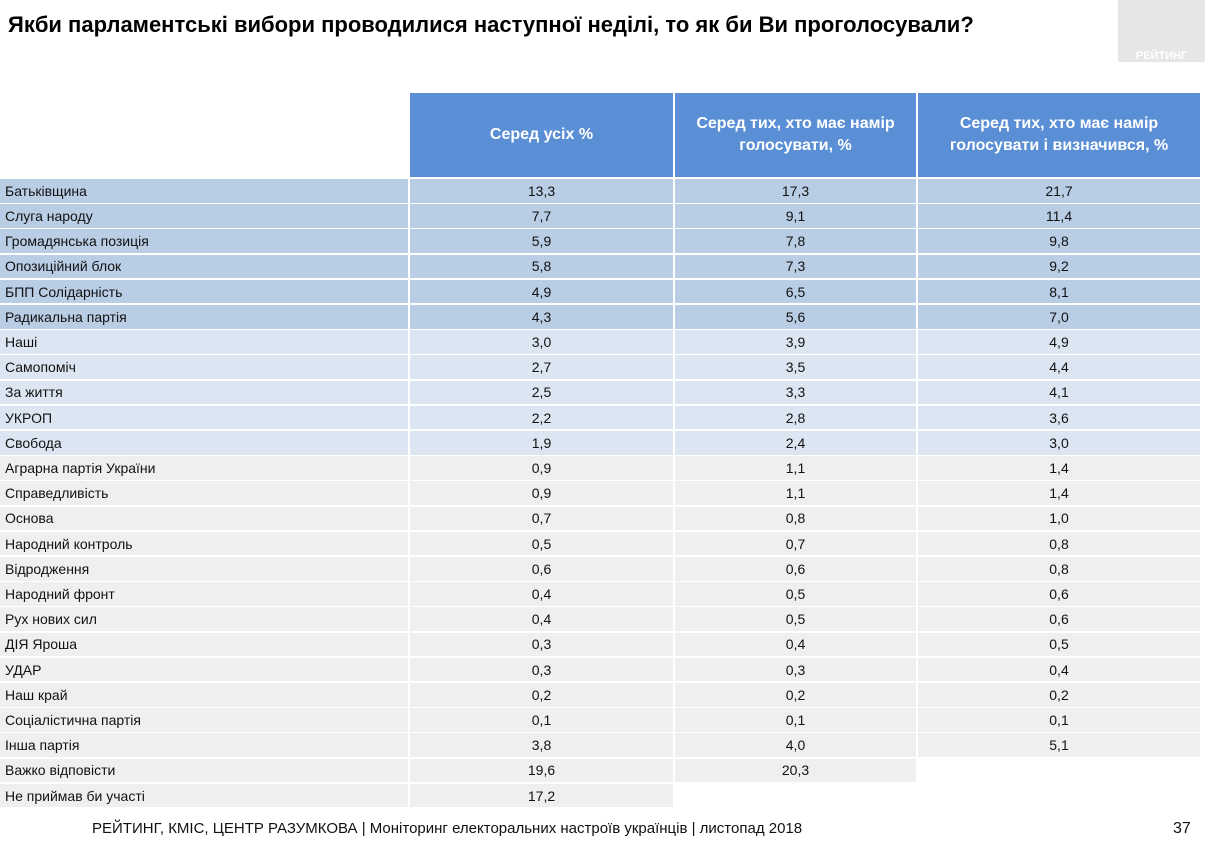  Describe the element at coordinates (204, 493) in the screenshot. I see `party-name: Справедливість` at that location.